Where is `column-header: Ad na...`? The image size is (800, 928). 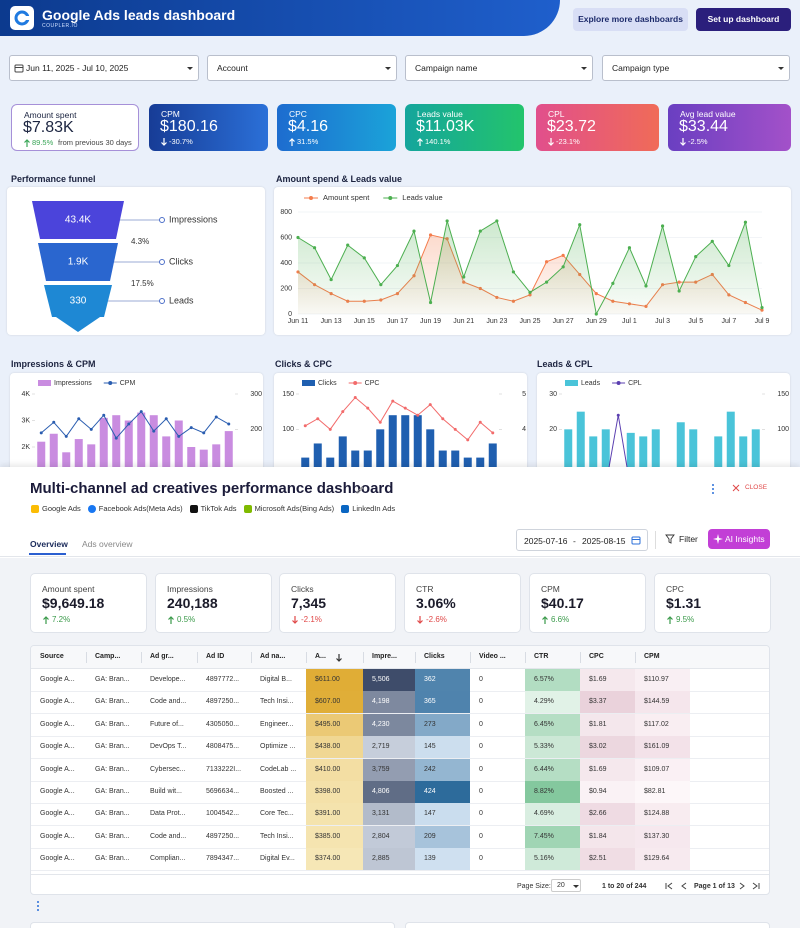
column-header: Ad na... is located at coordinates (273, 656).